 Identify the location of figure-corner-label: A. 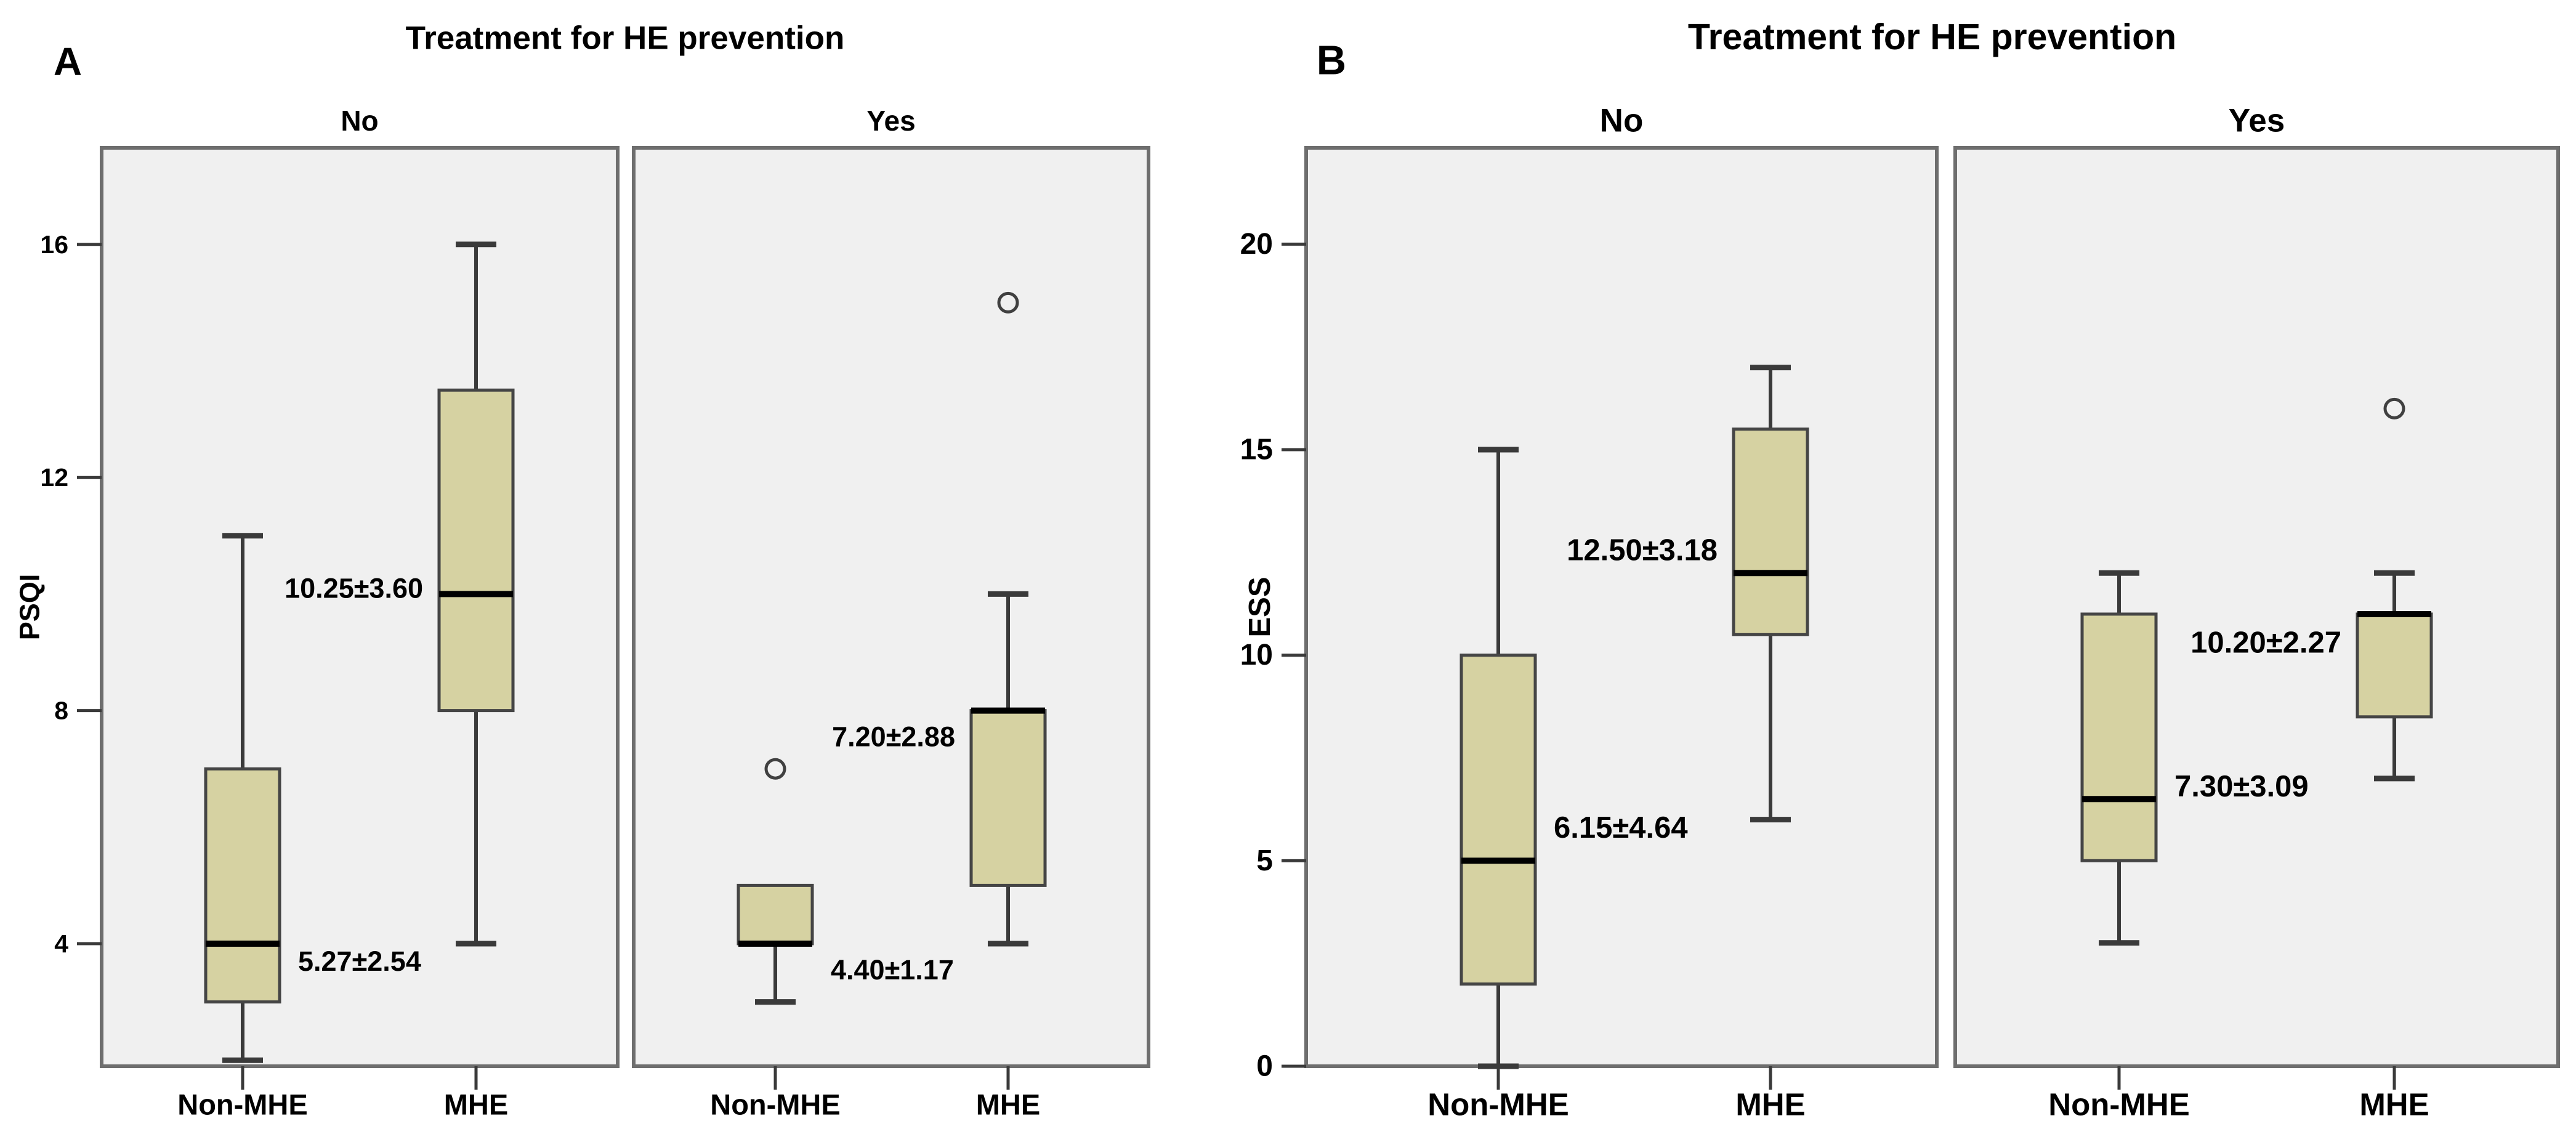
(68, 61).